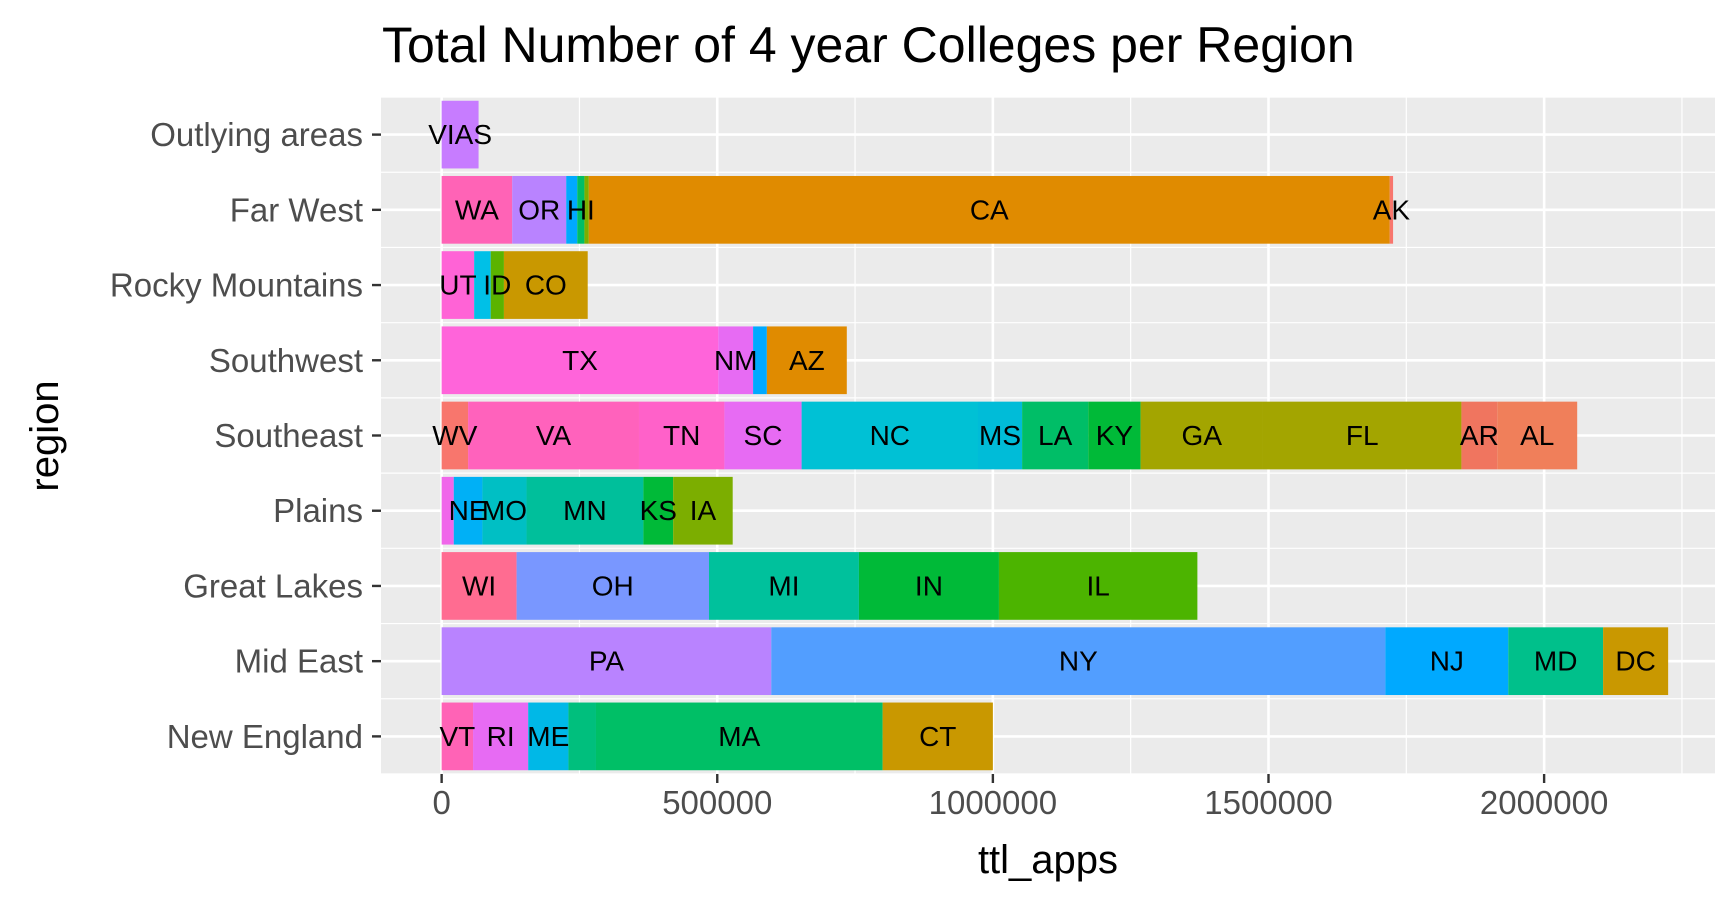 The width and height of the screenshot is (1728, 906). I want to click on segment-label: NY, so click(1078, 661).